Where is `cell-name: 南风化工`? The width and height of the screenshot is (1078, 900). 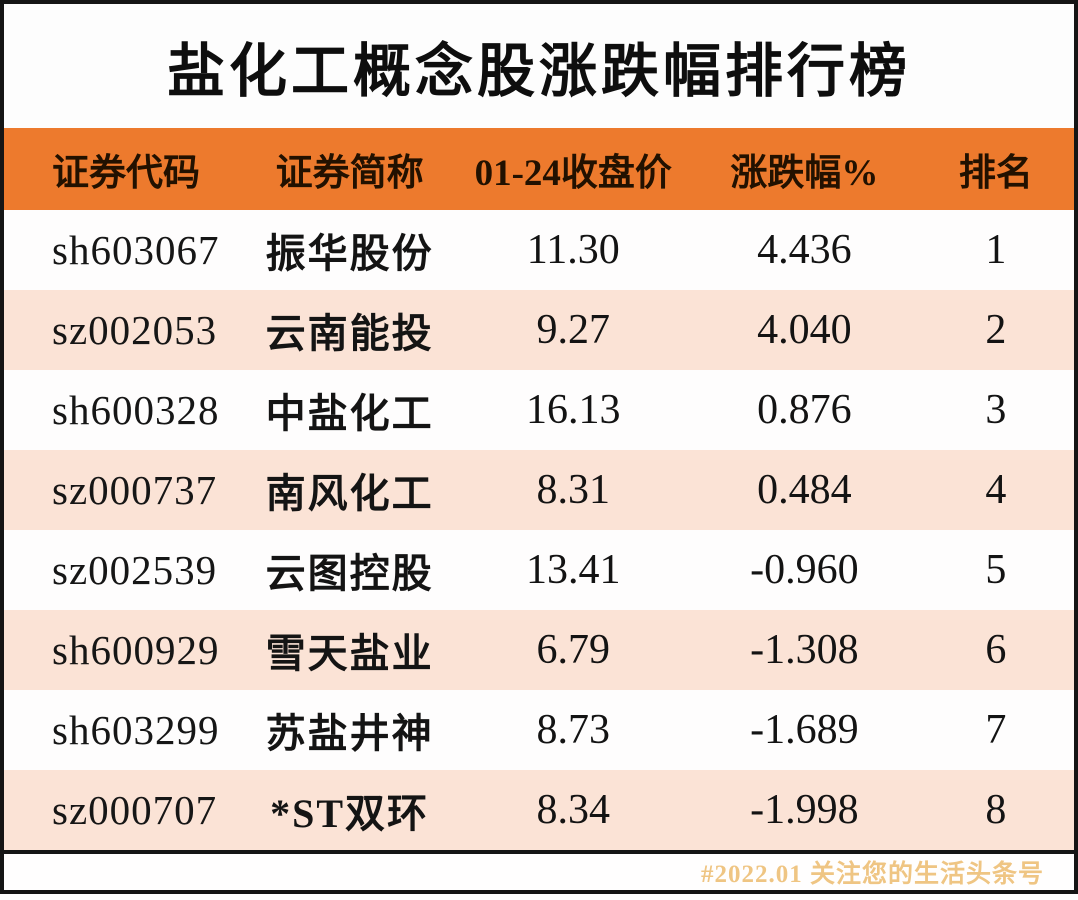
cell-name: 南风化工 is located at coordinates (349, 493).